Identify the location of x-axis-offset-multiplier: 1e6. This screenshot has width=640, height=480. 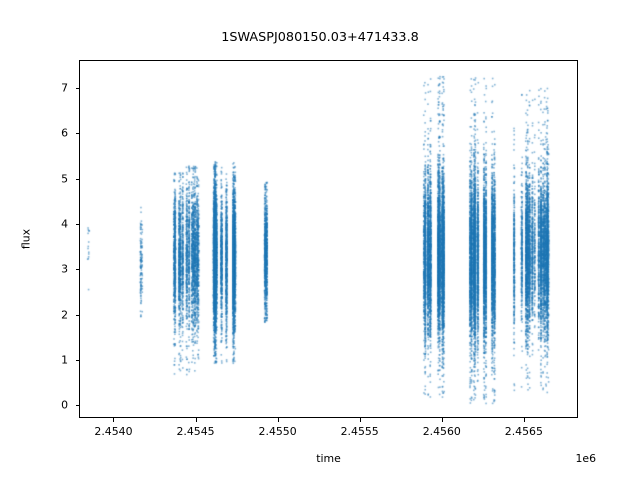
(585, 458).